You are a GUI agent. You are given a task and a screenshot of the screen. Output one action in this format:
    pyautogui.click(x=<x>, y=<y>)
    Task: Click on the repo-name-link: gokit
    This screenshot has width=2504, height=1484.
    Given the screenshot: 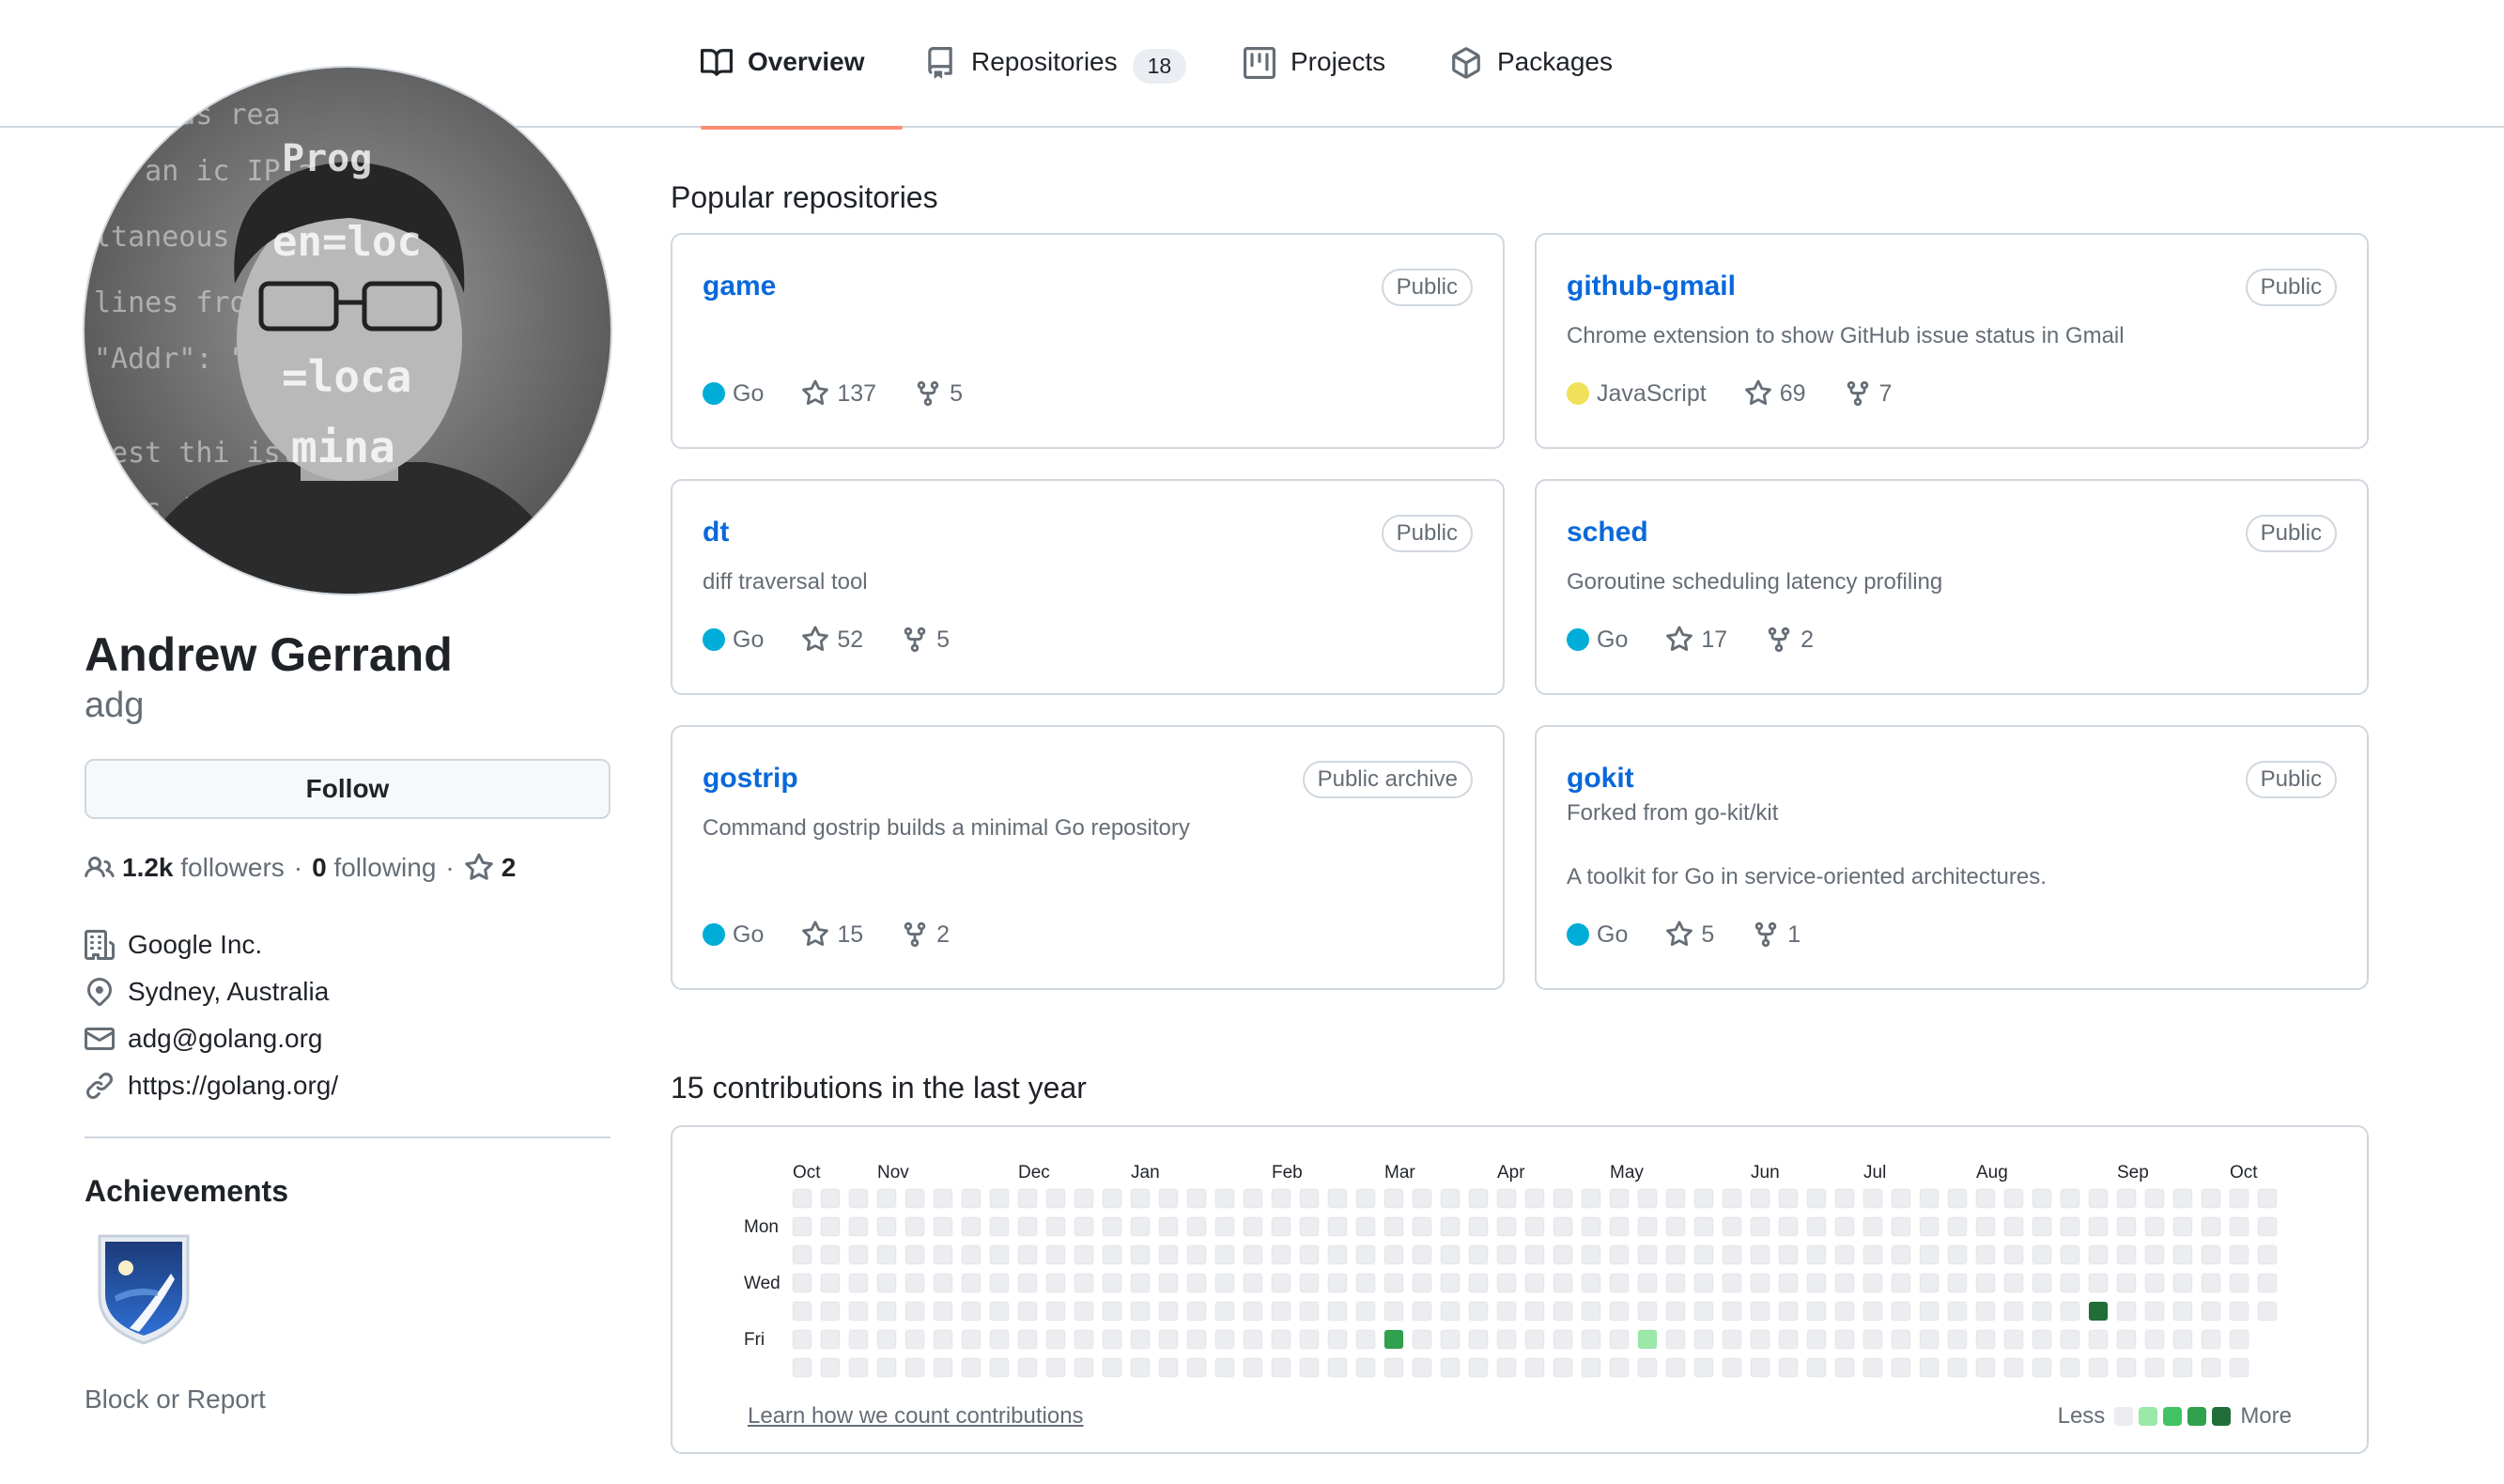 What is the action you would take?
    pyautogui.click(x=1601, y=778)
    